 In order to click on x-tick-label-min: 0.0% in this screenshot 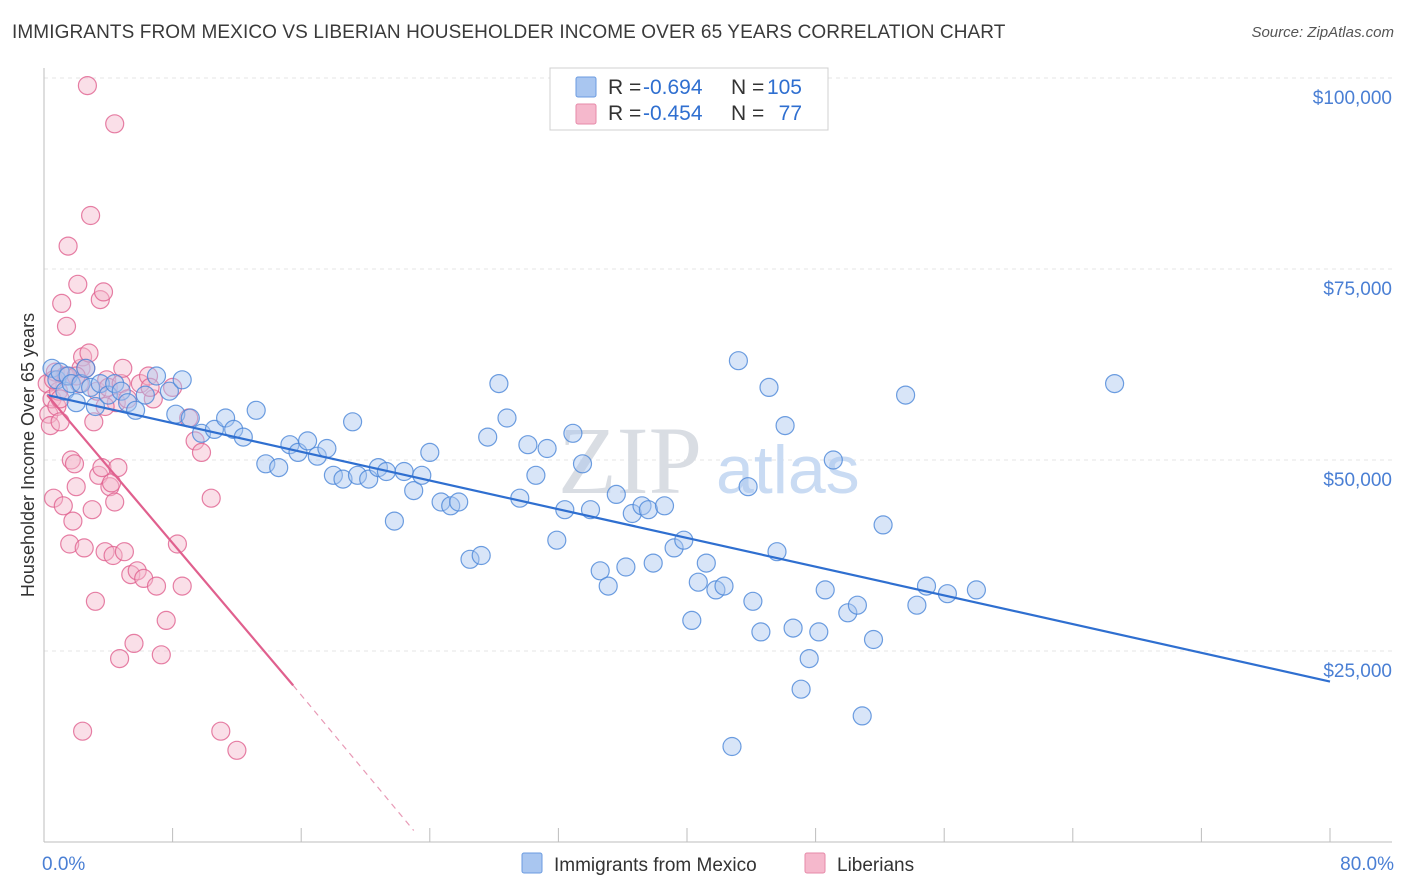, I will do `click(63, 864)`.